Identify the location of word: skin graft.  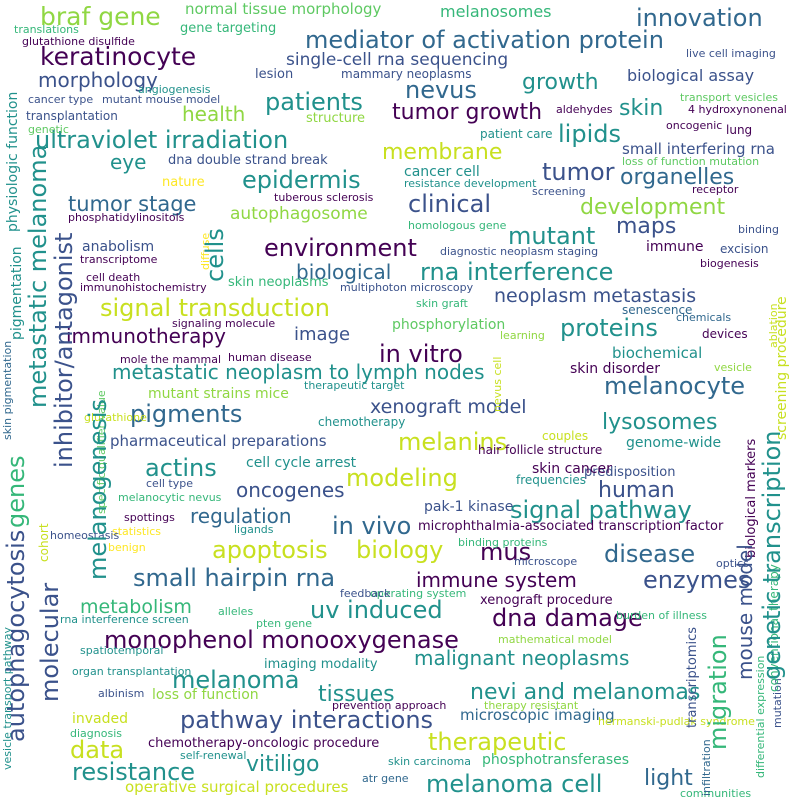
(442, 303).